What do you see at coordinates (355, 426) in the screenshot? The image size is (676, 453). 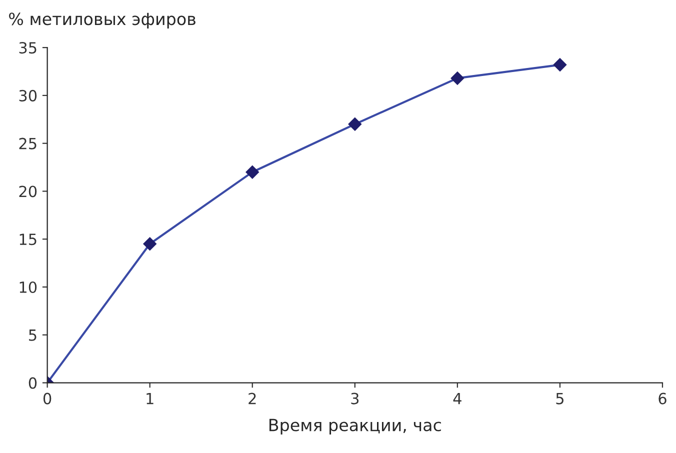 I see `x-axis-title: Время реакции, час` at bounding box center [355, 426].